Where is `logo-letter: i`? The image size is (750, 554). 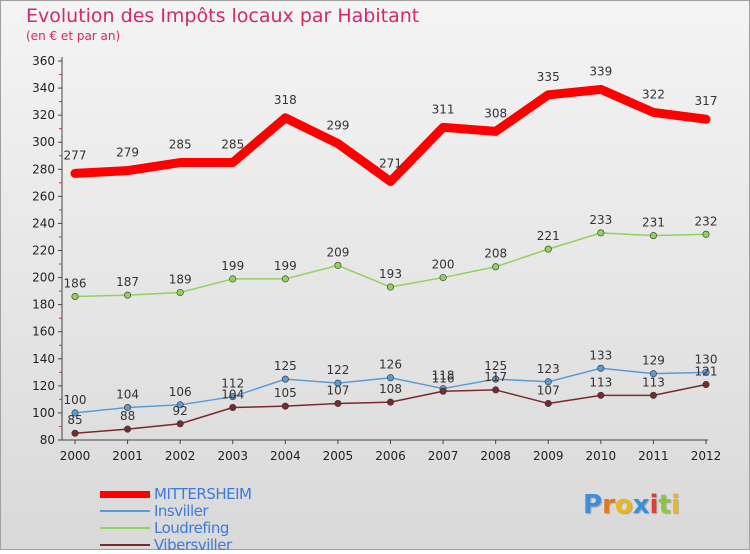 logo-letter: i is located at coordinates (675, 505).